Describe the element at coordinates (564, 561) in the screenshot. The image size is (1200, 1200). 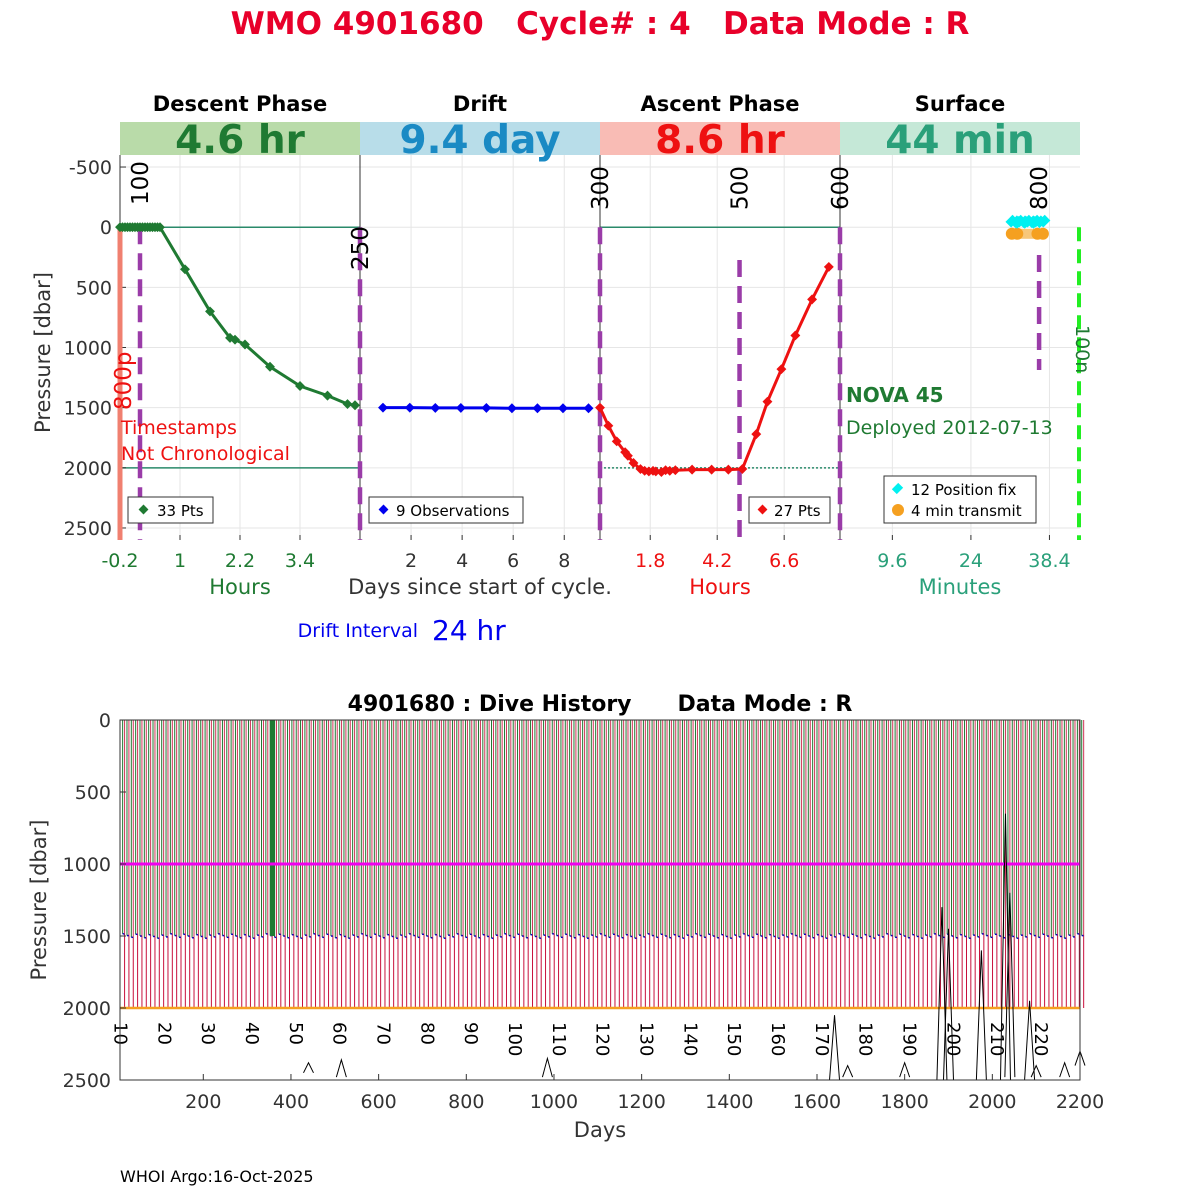
I see `x-tick-label: 8` at that location.